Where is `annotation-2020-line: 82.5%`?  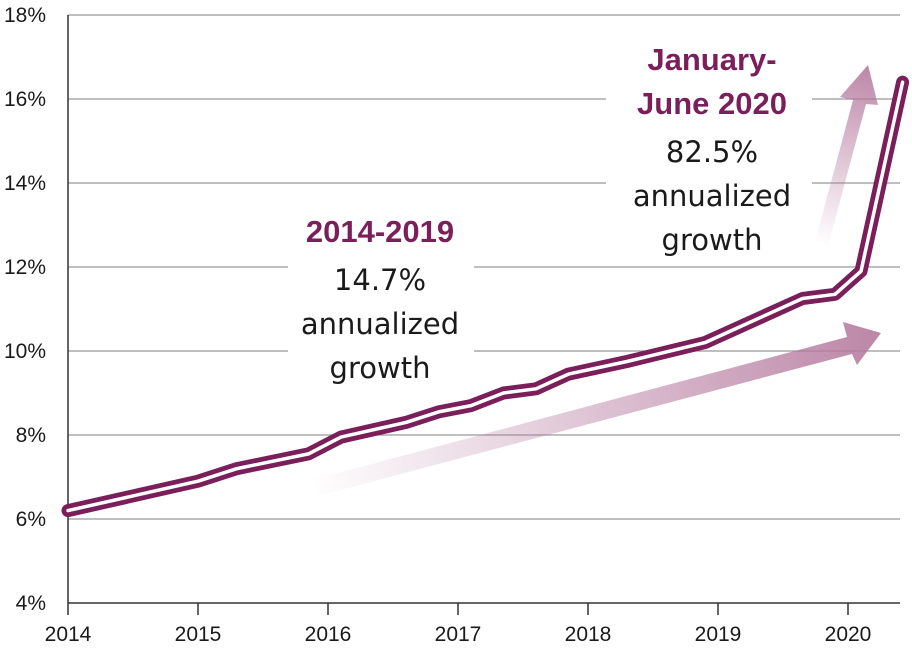
annotation-2020-line: 82.5% is located at coordinates (712, 152).